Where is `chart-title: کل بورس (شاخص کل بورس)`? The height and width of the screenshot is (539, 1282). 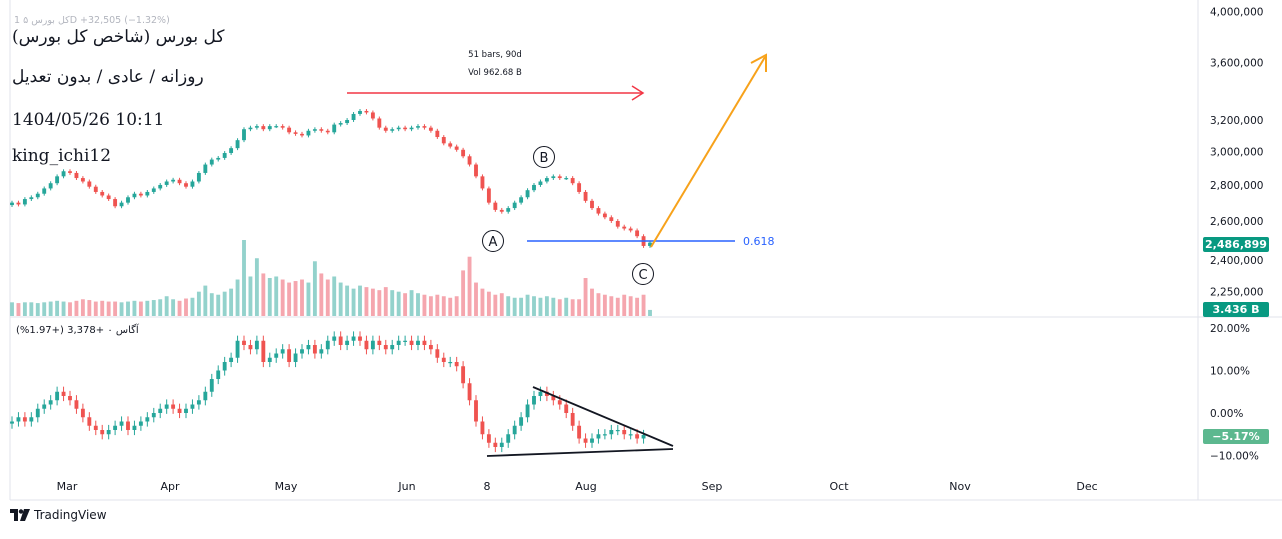
chart-title: کل بورس (شاخص کل بورس) is located at coordinates (118, 37).